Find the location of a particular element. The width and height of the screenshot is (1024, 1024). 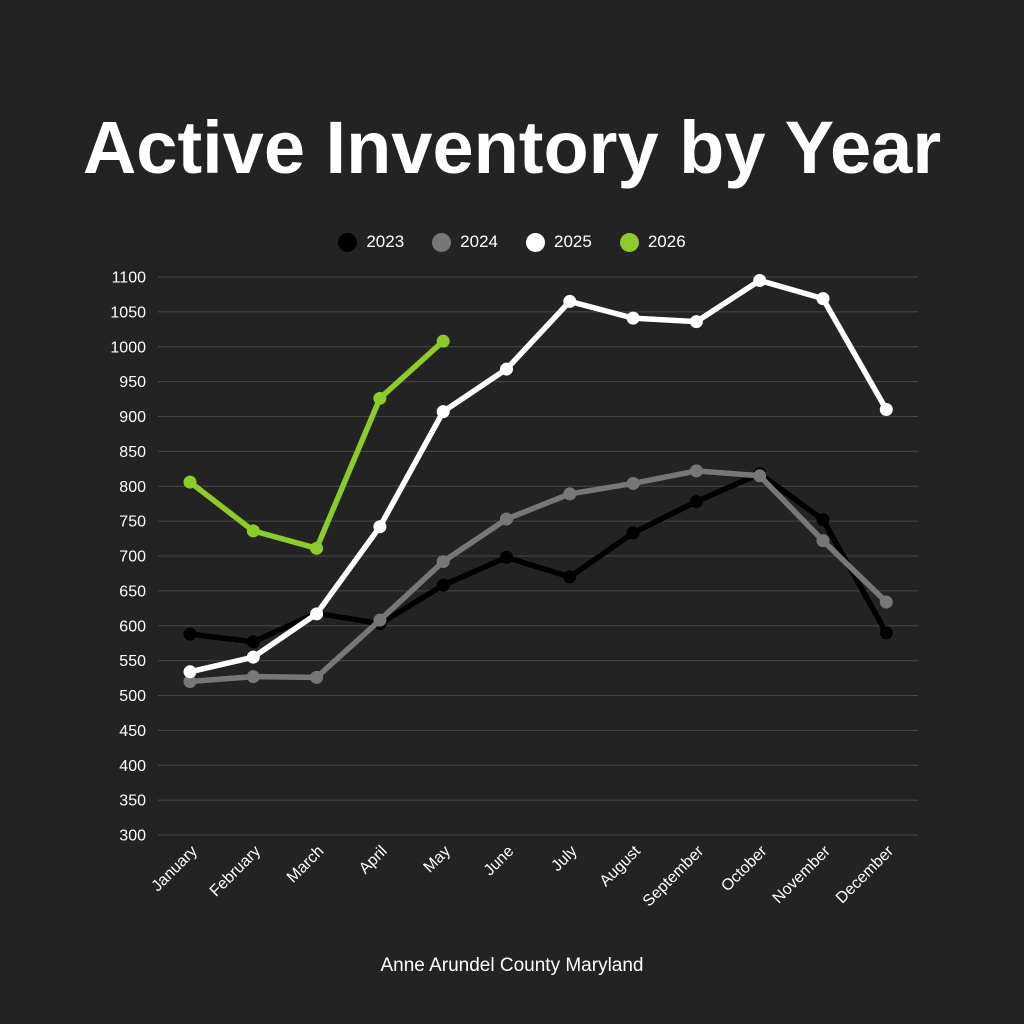

series-line-2024 is located at coordinates (538, 576).